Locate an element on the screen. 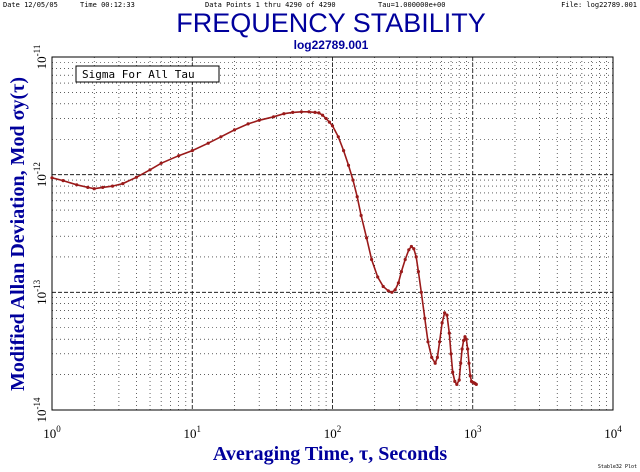  y-tick-label: 10-11 is located at coordinates (40, 57).